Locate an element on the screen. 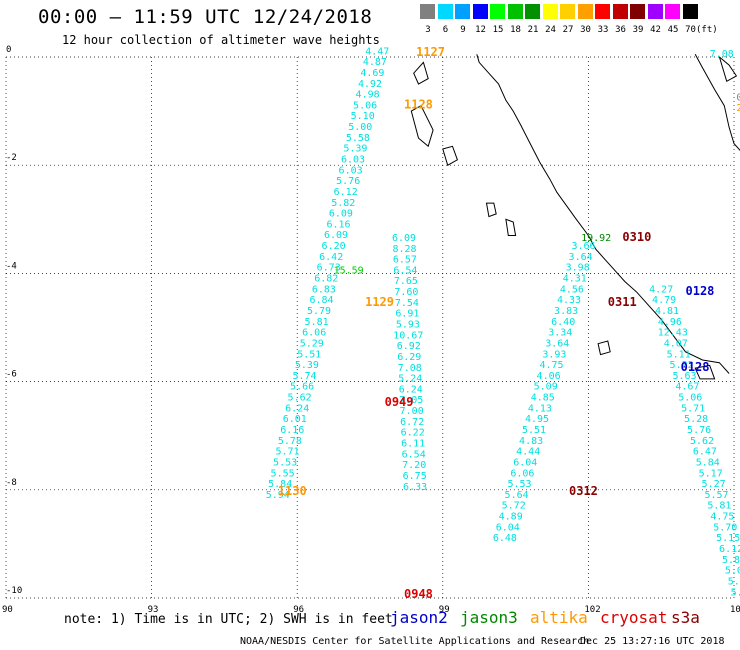  wave-height-value: 5.17 is located at coordinates (711, 473).